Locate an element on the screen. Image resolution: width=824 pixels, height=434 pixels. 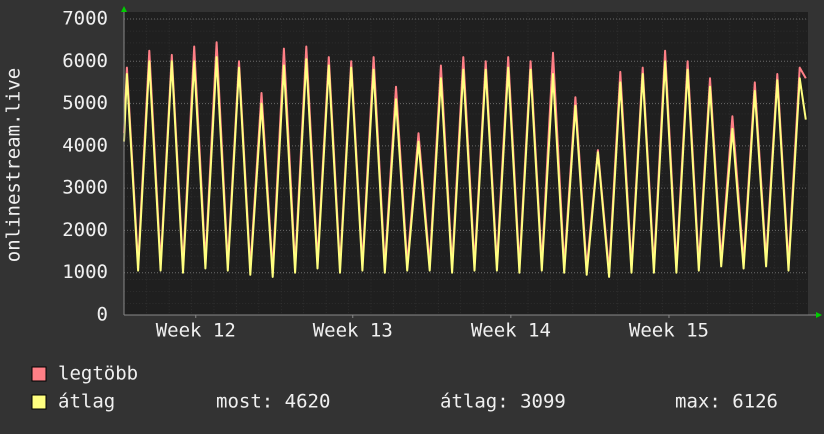
x-tick-label: Week 15 is located at coordinates (669, 331).